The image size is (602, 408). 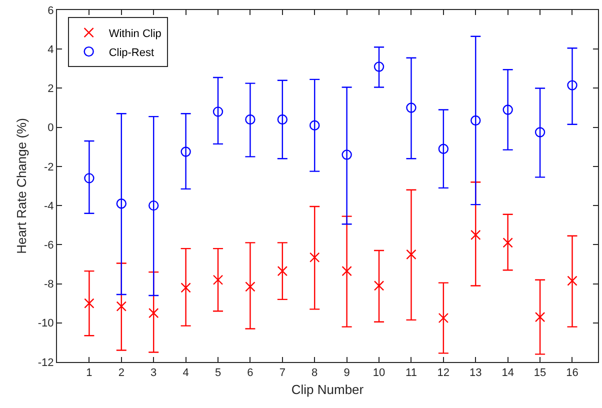 I want to click on y-tick-label: 4, so click(x=51, y=50).